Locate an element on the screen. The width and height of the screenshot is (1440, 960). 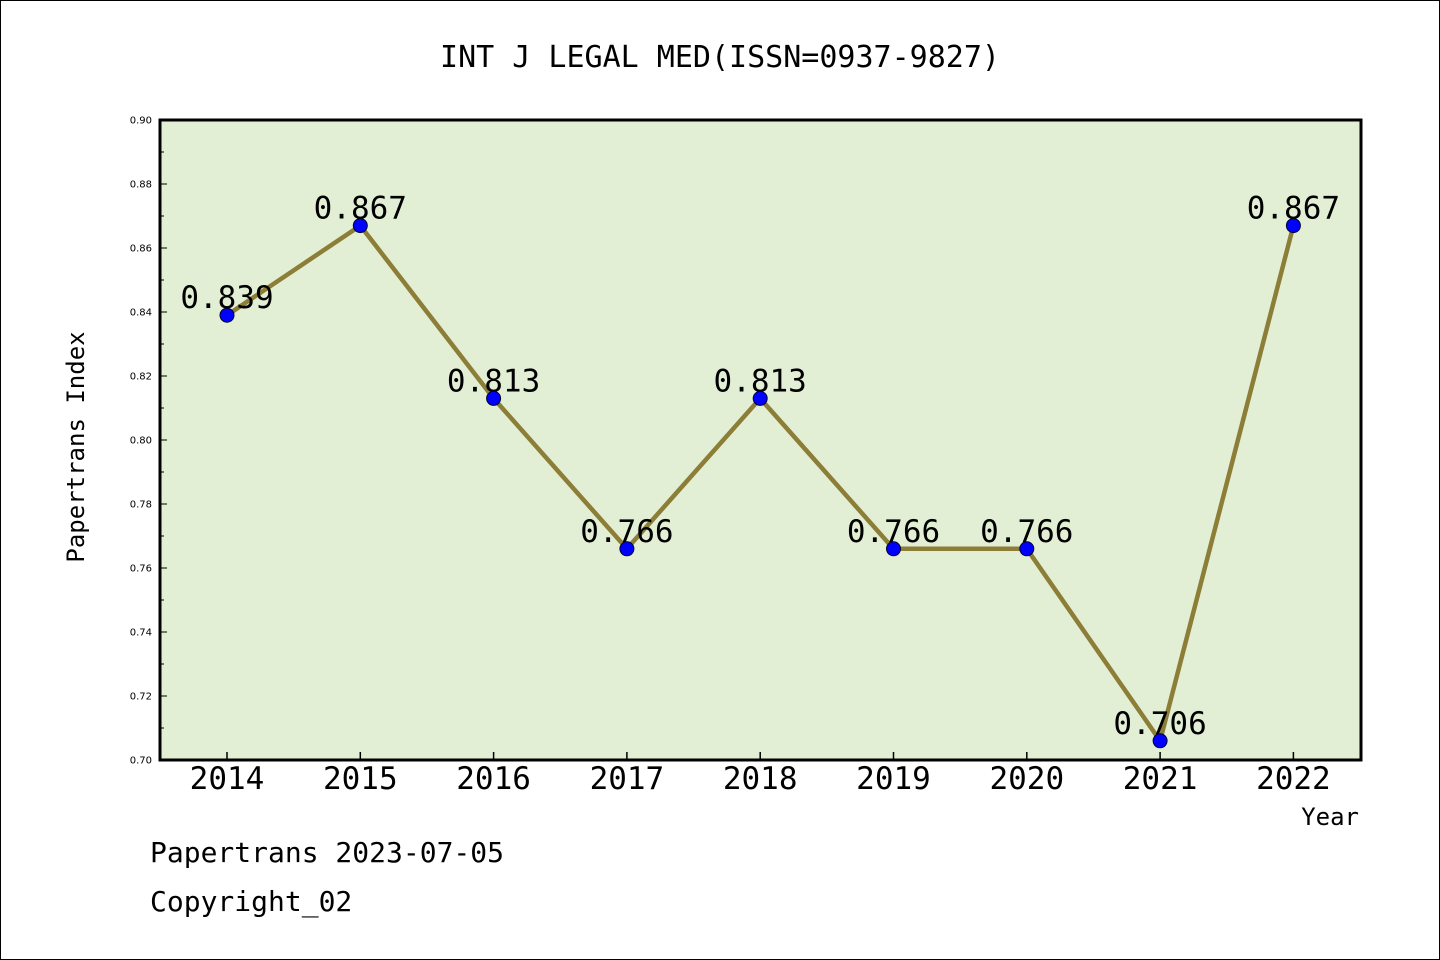
chart-title: INT J LEGAL MED(ISSN=0937-9827) is located at coordinates (720, 57).